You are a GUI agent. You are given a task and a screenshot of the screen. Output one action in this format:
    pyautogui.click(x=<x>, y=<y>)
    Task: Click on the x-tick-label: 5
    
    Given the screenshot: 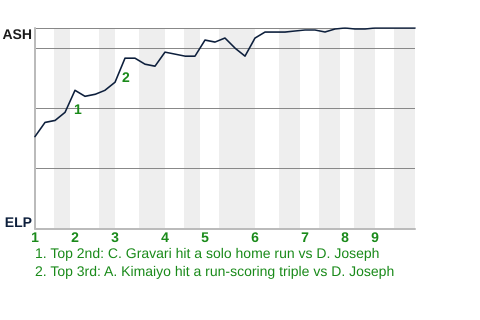 What is the action you would take?
    pyautogui.click(x=205, y=237)
    